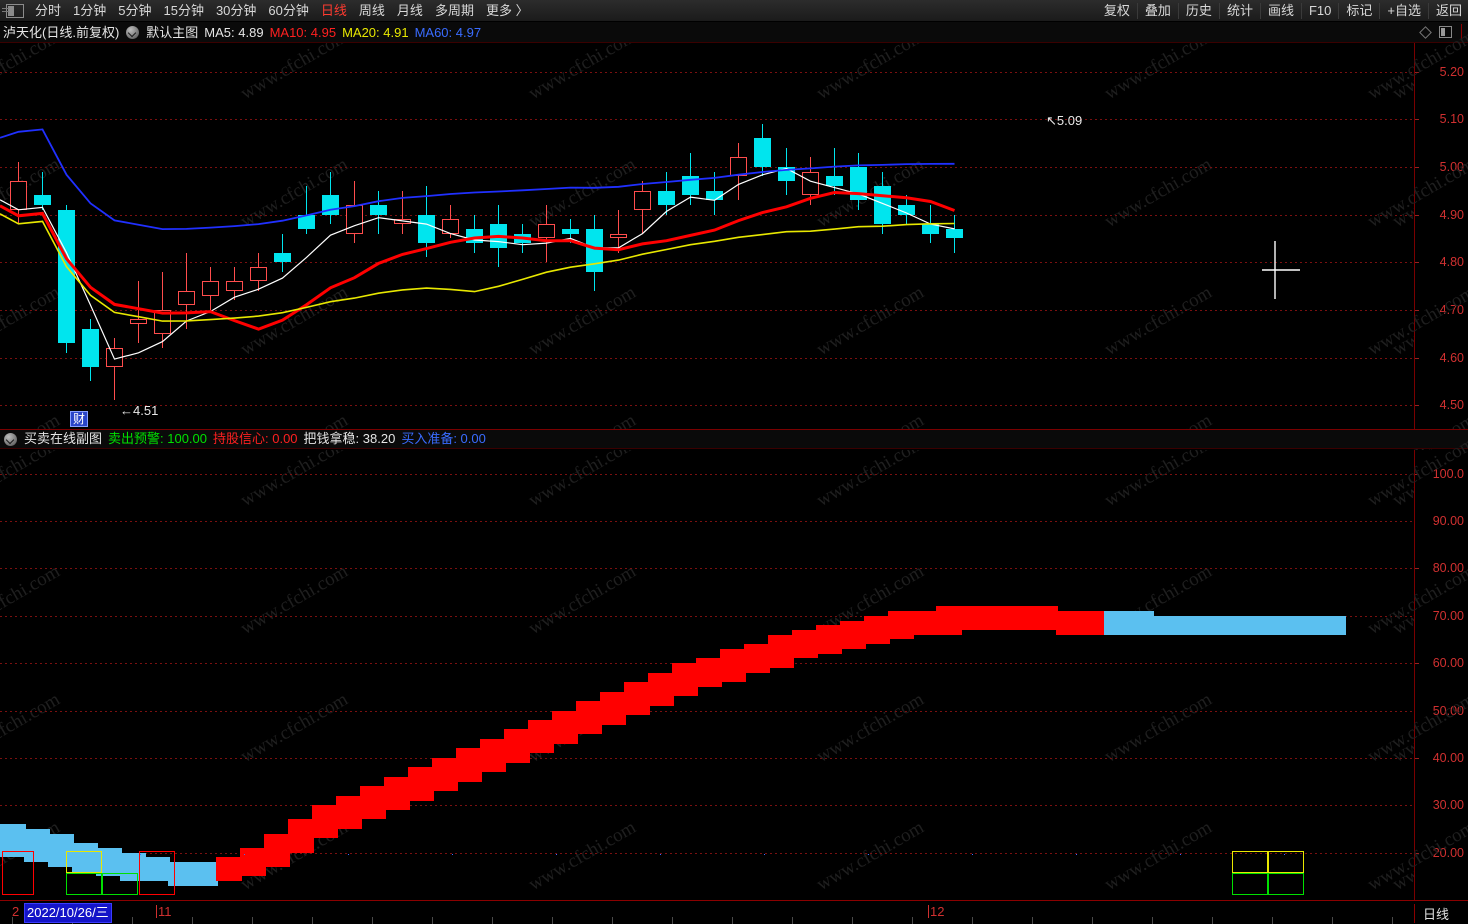 The image size is (1468, 924). Describe the element at coordinates (236, 10) in the screenshot. I see `period-tab-4: 30分钟` at that location.